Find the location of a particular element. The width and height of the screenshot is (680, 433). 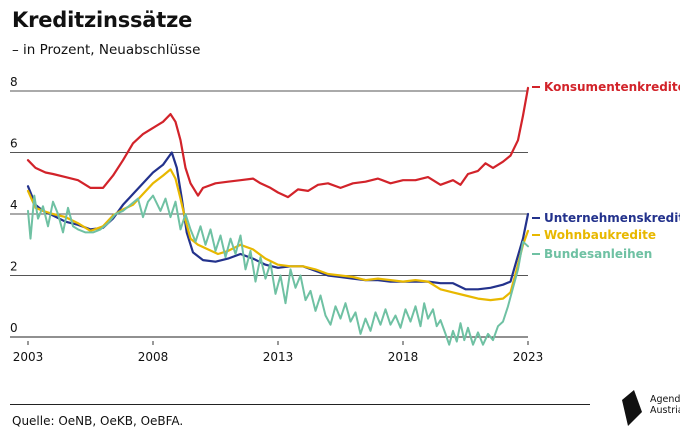

logo-text: Agenda Austria is located at coordinates (665, 405).